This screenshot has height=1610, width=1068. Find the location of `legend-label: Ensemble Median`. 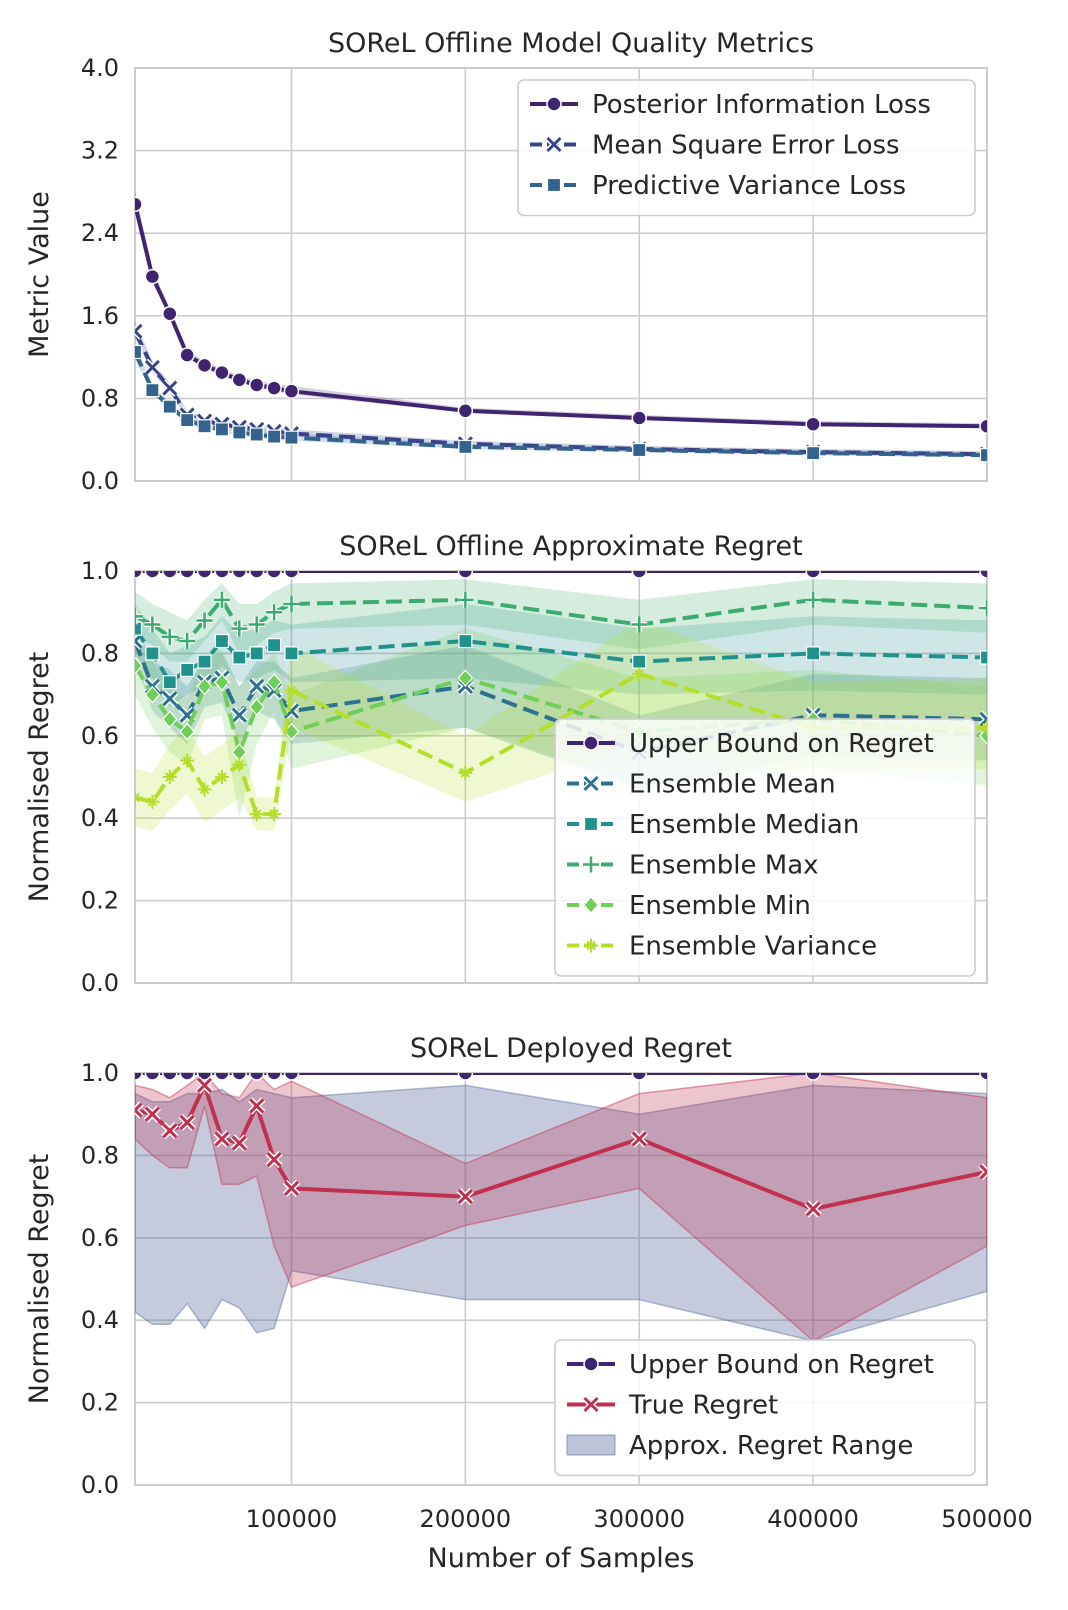

legend-label: Ensemble Median is located at coordinates (744, 825).